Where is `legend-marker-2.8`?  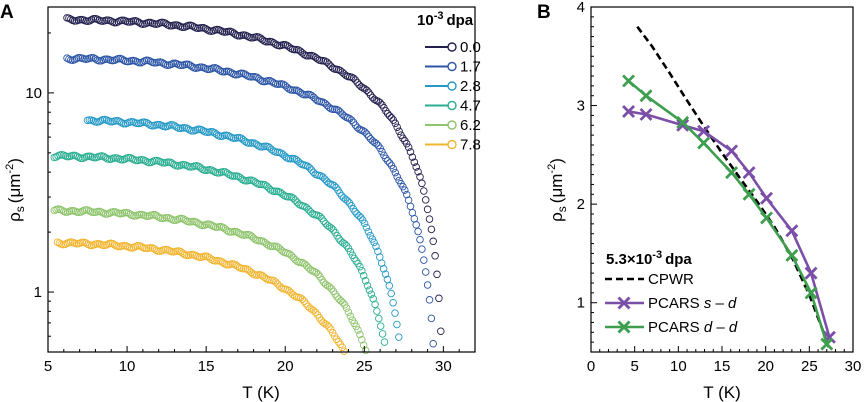
legend-marker-2.8 is located at coordinates (452, 86).